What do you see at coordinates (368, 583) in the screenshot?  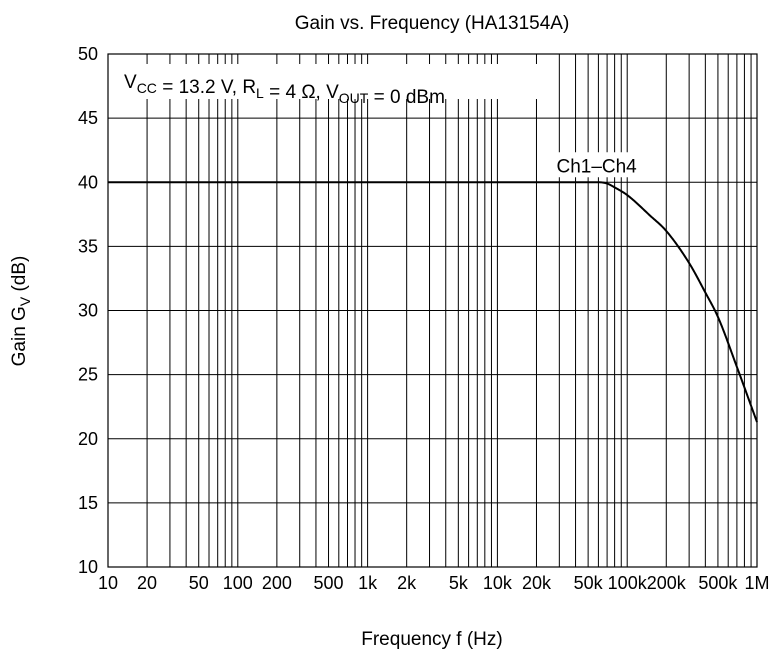 I see `x-tick-label: 1k` at bounding box center [368, 583].